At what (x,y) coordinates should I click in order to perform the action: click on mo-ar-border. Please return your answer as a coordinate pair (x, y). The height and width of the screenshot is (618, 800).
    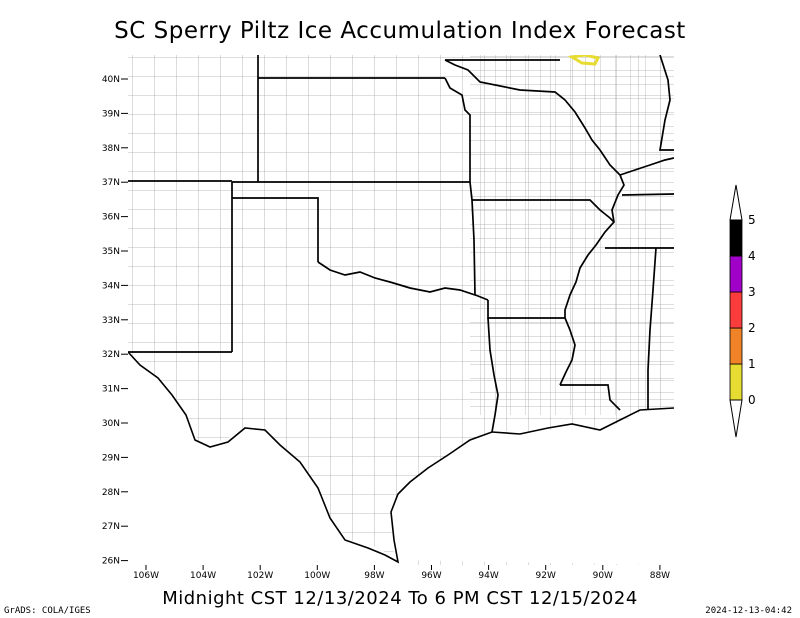
    Looking at the image, I should click on (543, 211).